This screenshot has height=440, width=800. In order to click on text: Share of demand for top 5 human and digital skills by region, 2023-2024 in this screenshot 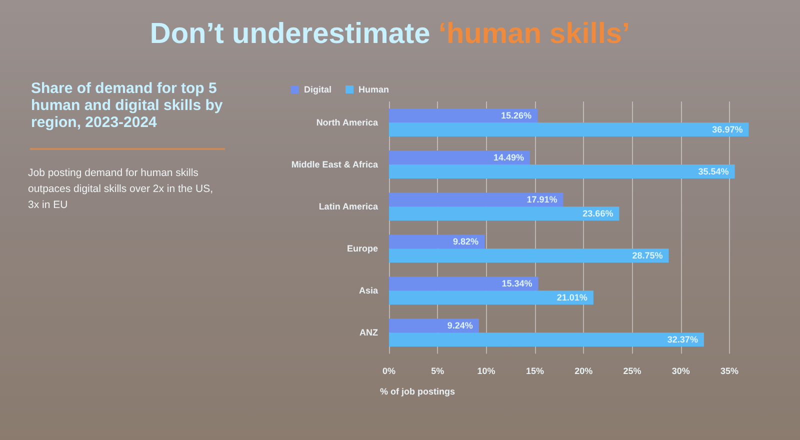, I will do `click(127, 105)`.